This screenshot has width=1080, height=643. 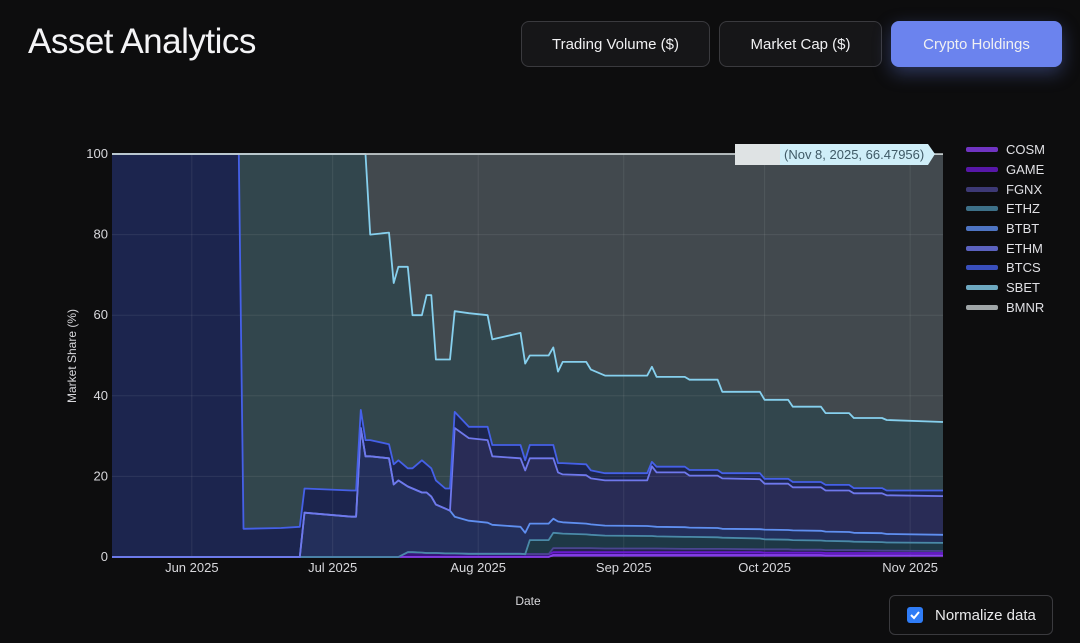 I want to click on checkmark-icon, so click(x=915, y=615).